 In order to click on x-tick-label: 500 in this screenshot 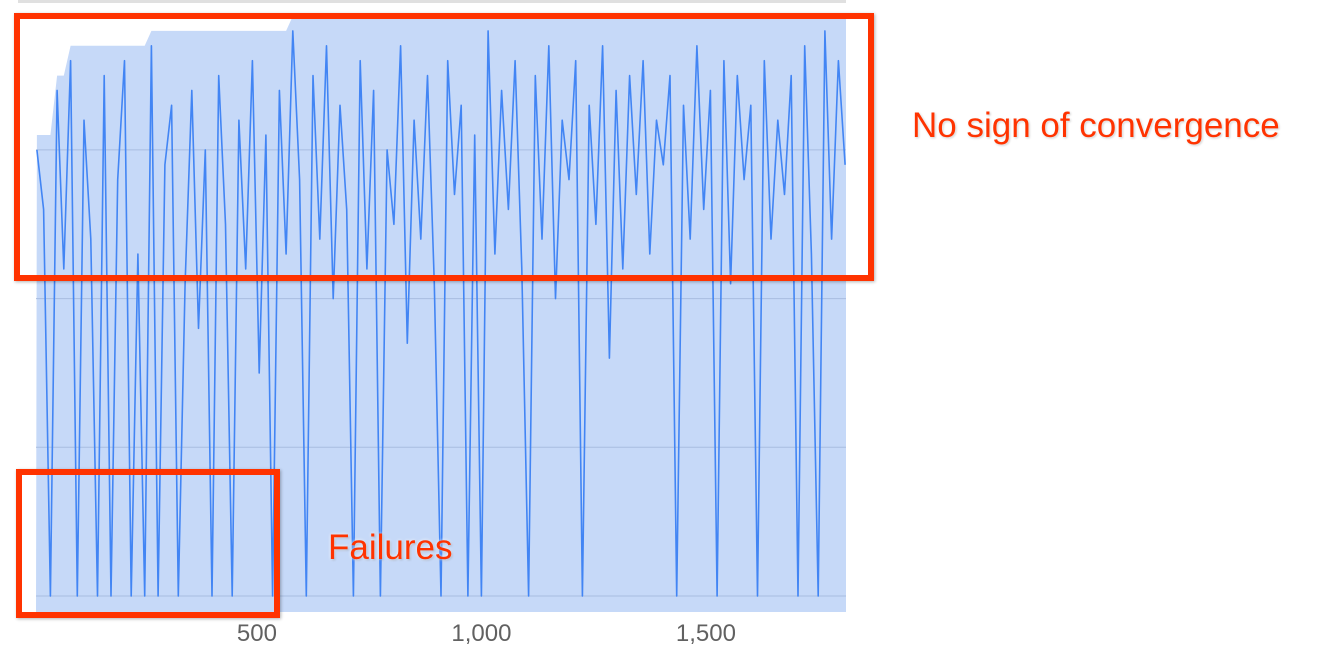, I will do `click(257, 633)`.